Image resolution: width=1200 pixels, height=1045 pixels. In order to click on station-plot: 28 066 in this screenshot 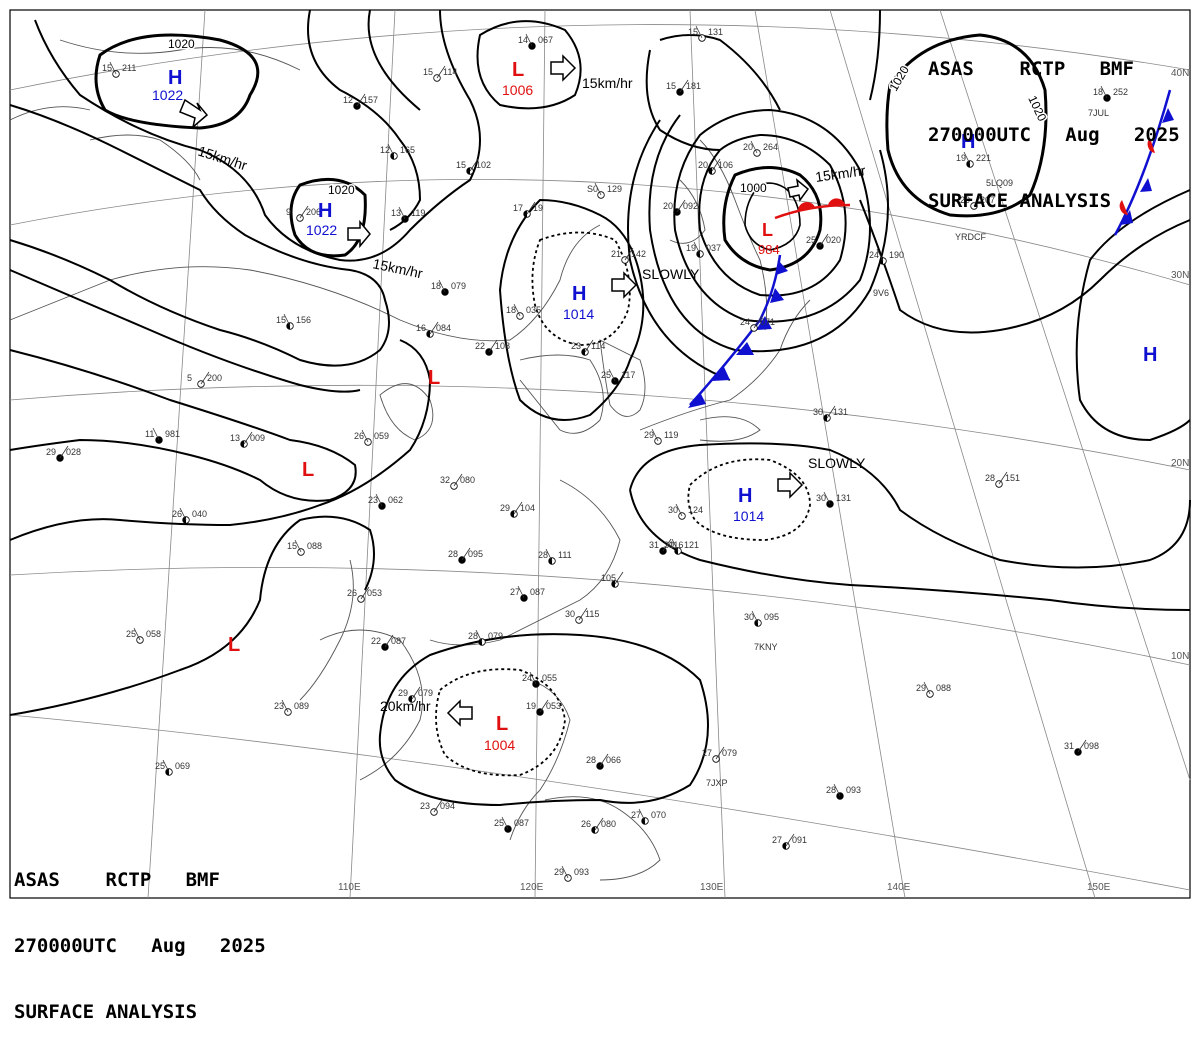, I will do `click(603, 761)`.